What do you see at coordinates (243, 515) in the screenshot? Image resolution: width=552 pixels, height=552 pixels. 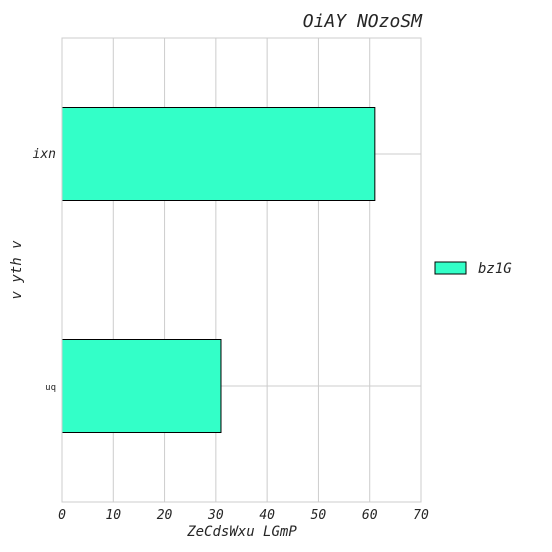 I see `x-tick-labels: 0 10 20 30 40 50 60 70` at bounding box center [243, 515].